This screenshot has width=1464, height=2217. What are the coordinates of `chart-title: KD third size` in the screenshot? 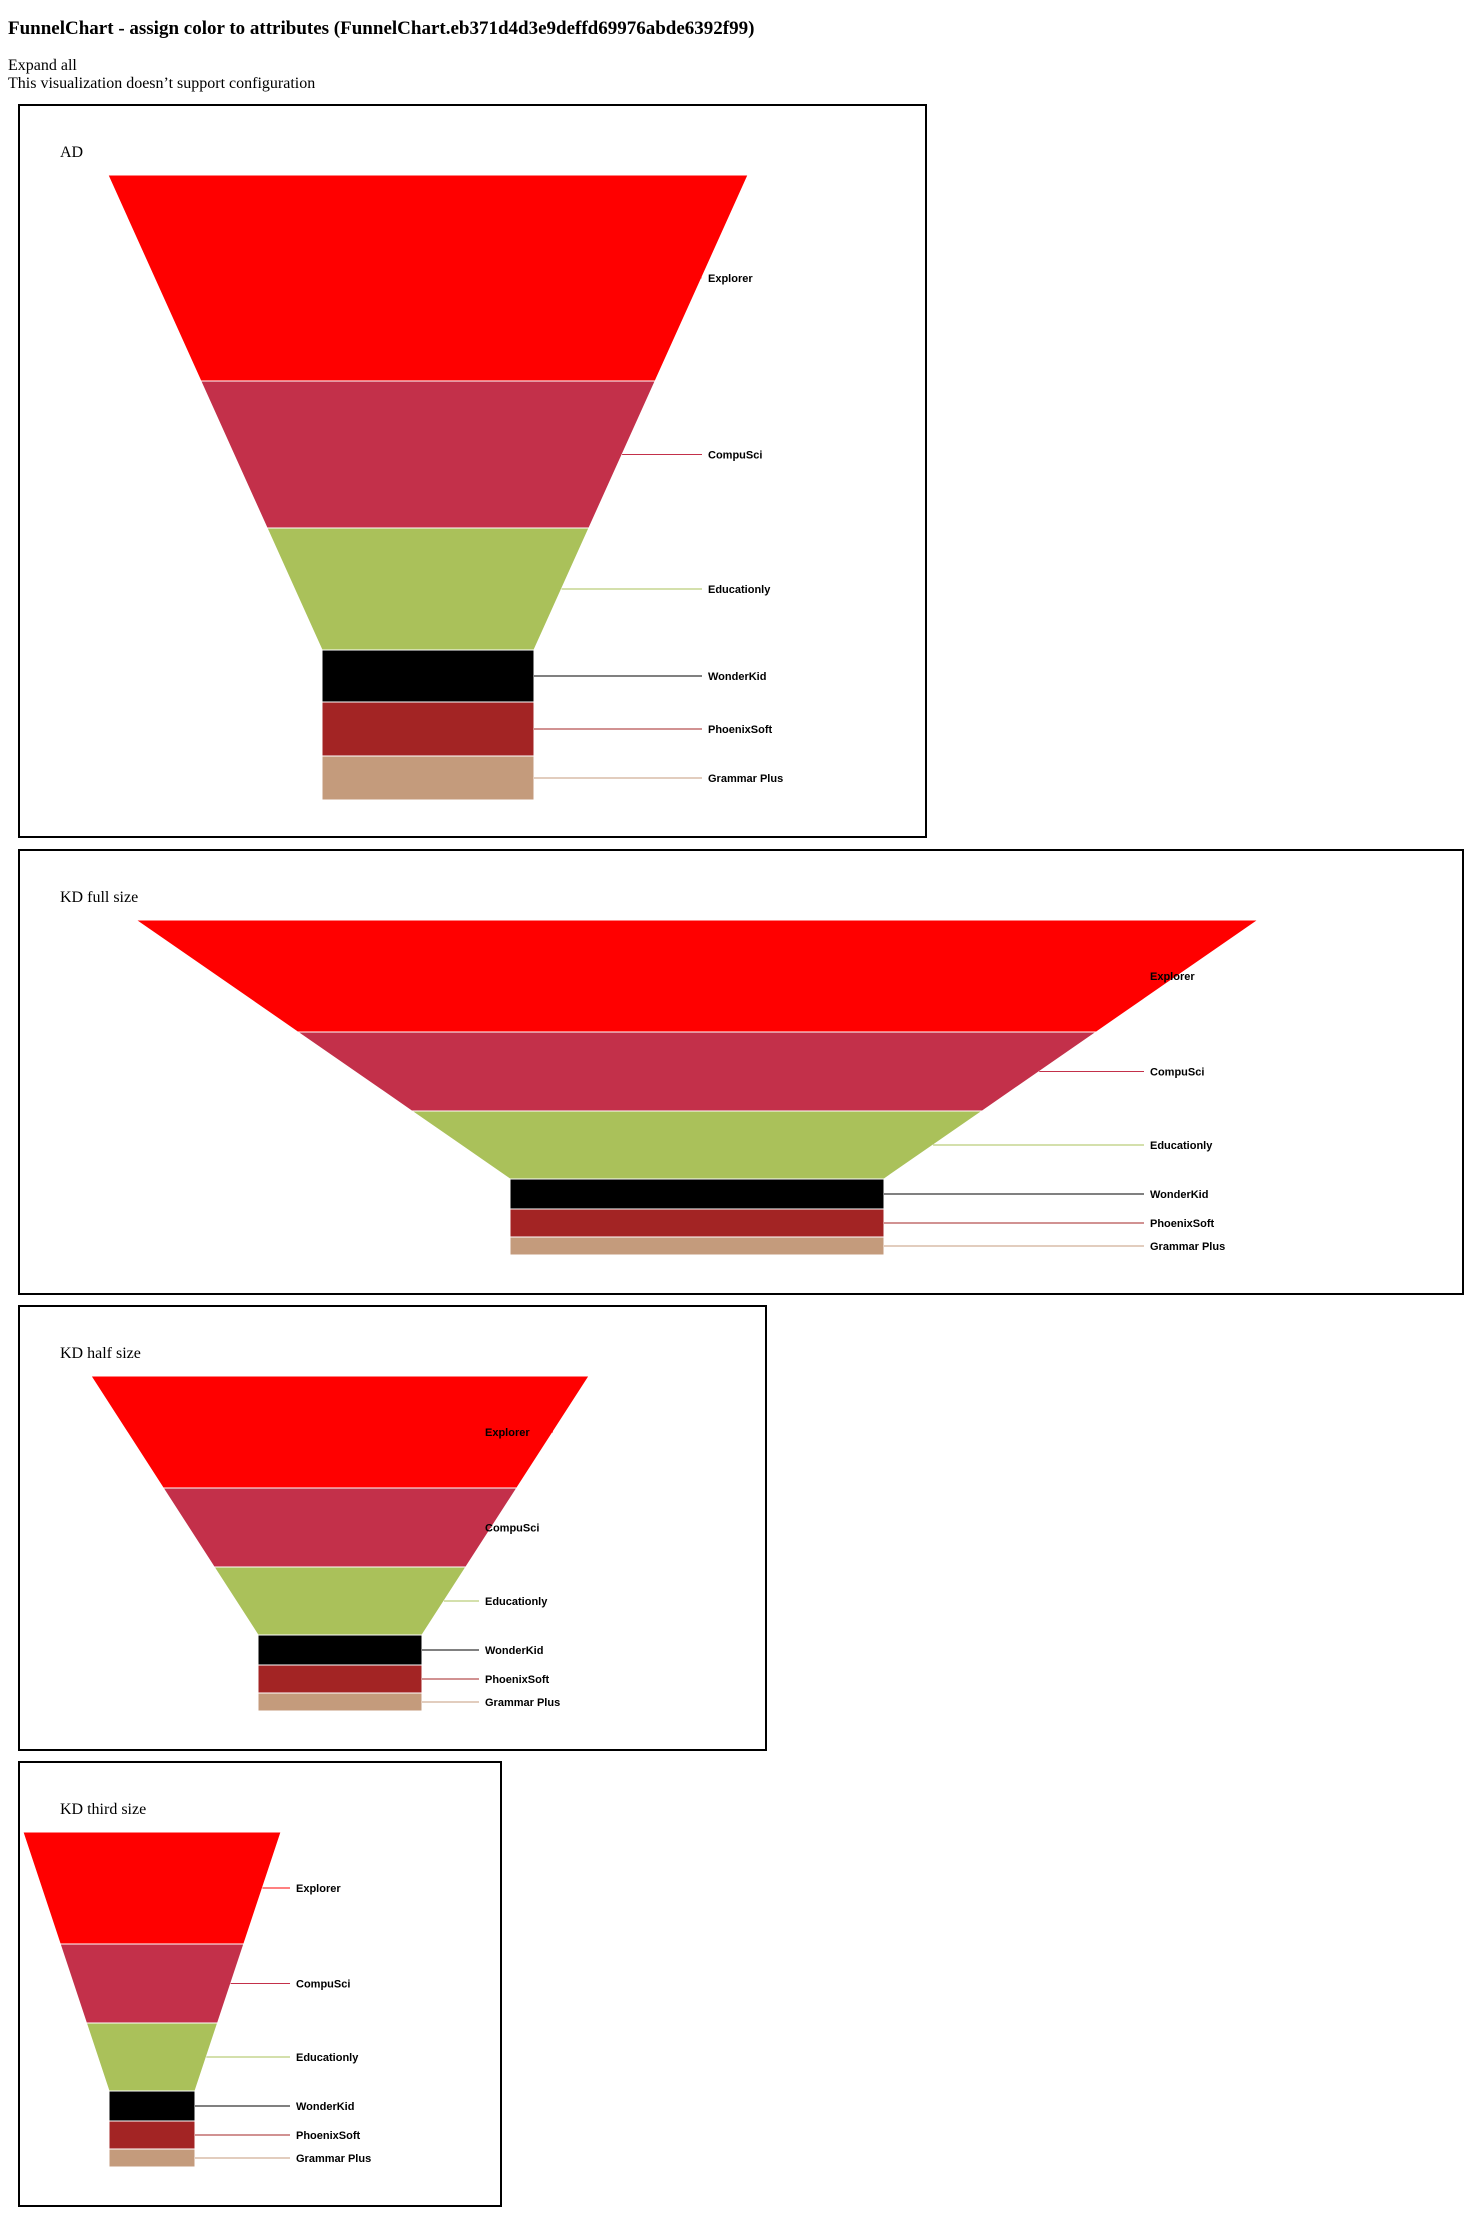 It's located at (103, 1809).